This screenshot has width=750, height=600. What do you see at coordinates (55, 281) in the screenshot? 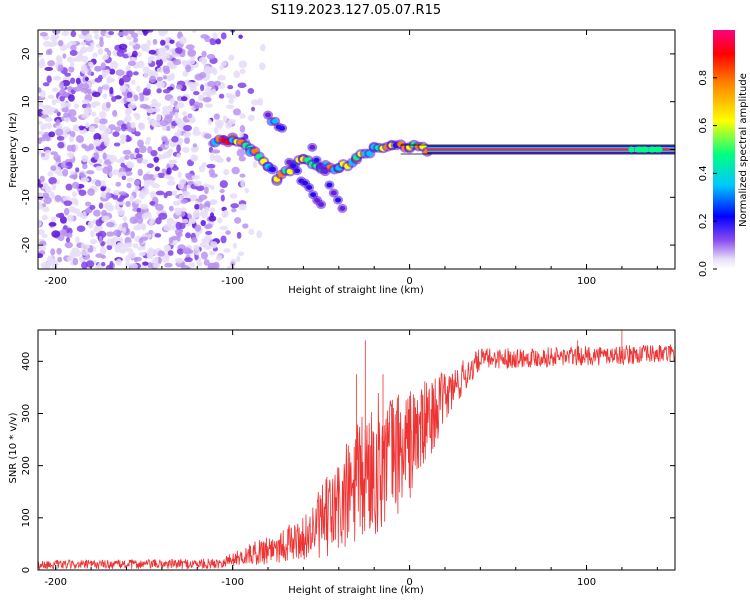
I see `x-tick-label: -200` at bounding box center [55, 281].